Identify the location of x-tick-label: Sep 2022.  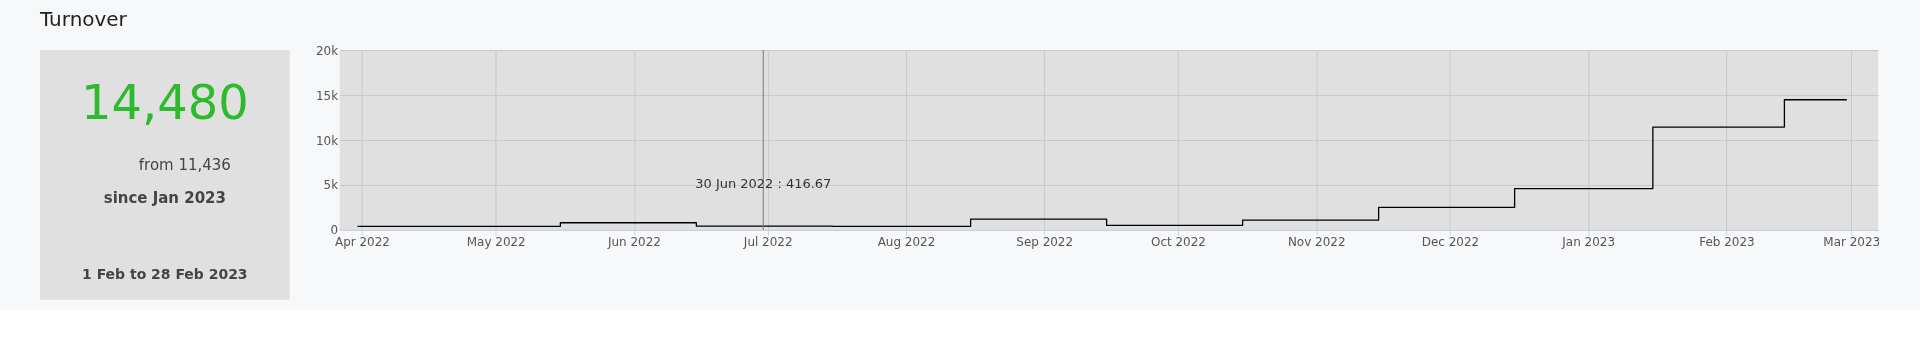
(1045, 242).